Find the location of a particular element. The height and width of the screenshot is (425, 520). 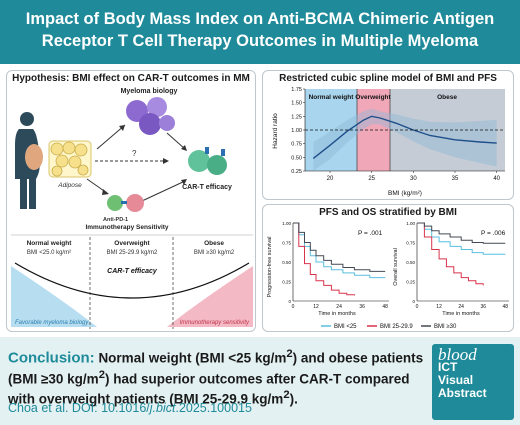

spline-y-tick-label: 1.25 is located at coordinates (296, 117).